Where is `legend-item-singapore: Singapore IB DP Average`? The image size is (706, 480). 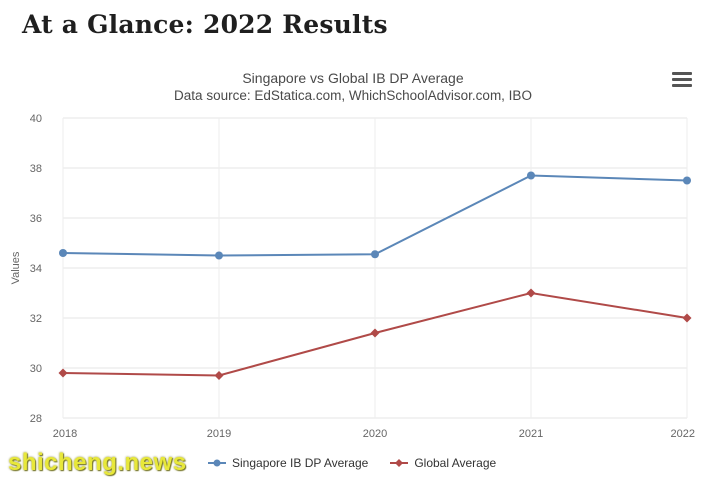
legend-item-singapore: Singapore IB DP Average is located at coordinates (288, 463).